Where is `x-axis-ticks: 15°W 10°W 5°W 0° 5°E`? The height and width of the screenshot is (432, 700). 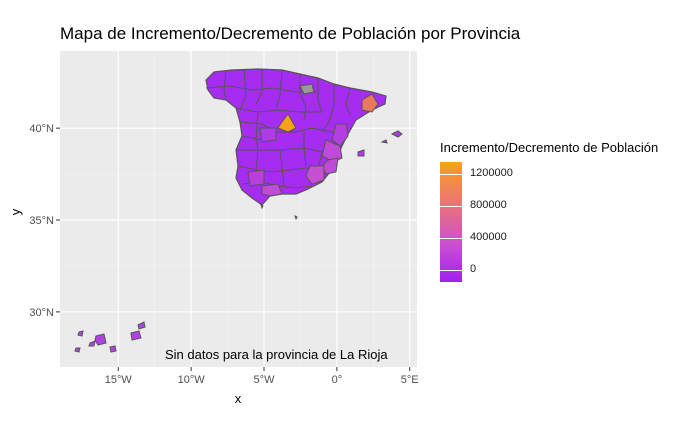
x-axis-ticks: 15°W 10°W 5°W 0° 5°E is located at coordinates (262, 376).